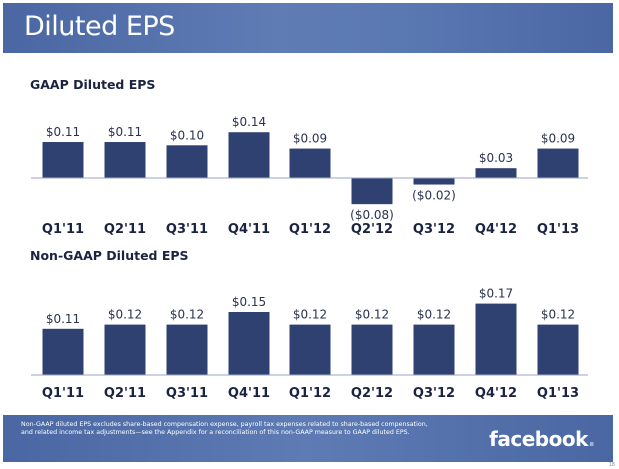  What do you see at coordinates (249, 122) in the screenshot?
I see `data-label: $0.14` at bounding box center [249, 122].